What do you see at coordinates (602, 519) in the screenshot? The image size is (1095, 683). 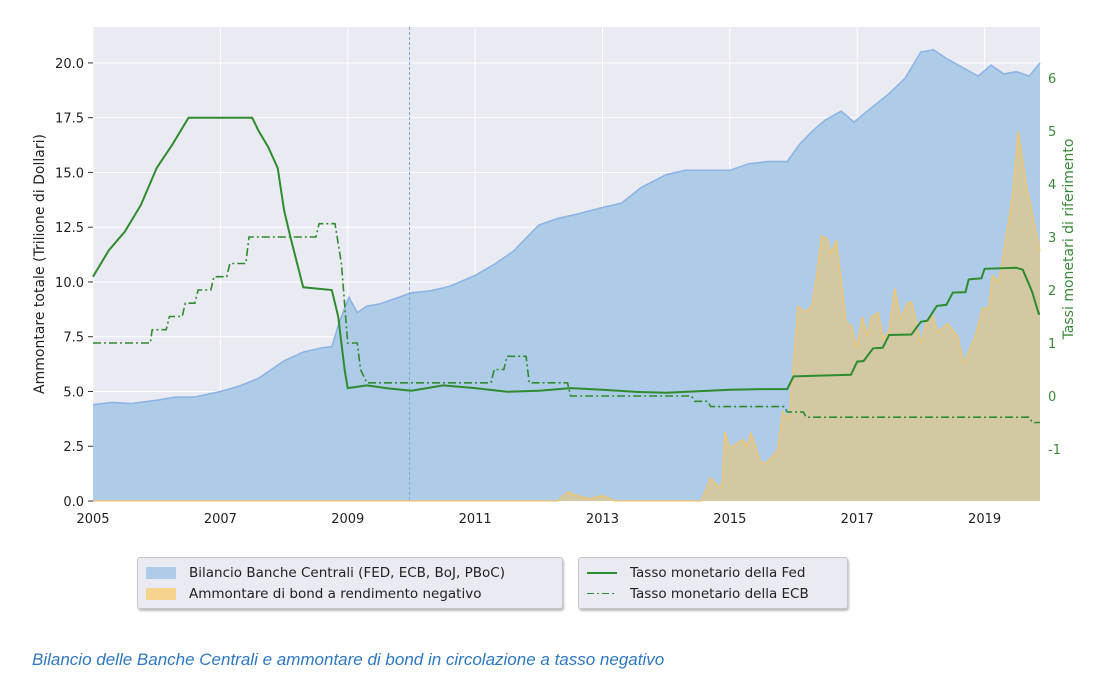 I see `x-tick-label: 2013` at bounding box center [602, 519].